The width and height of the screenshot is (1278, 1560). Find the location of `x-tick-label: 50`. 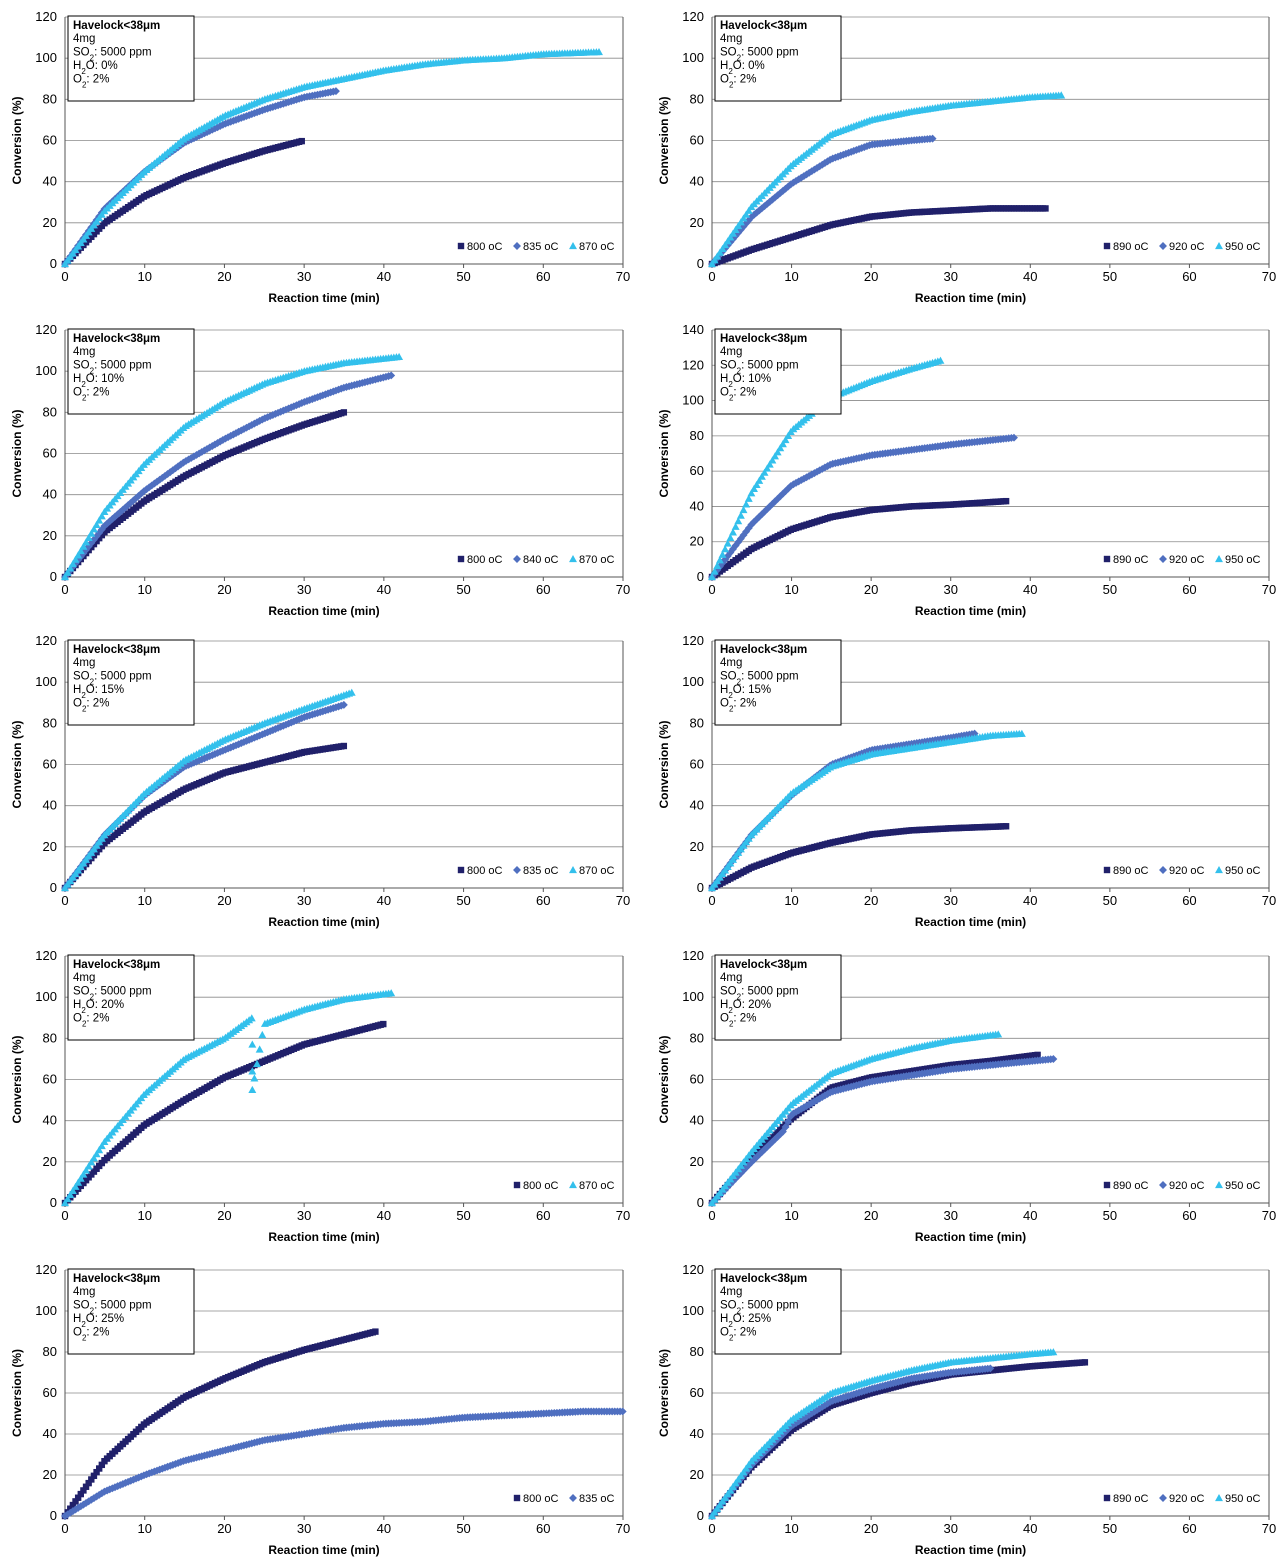

x-tick-label: 50 is located at coordinates (463, 589).